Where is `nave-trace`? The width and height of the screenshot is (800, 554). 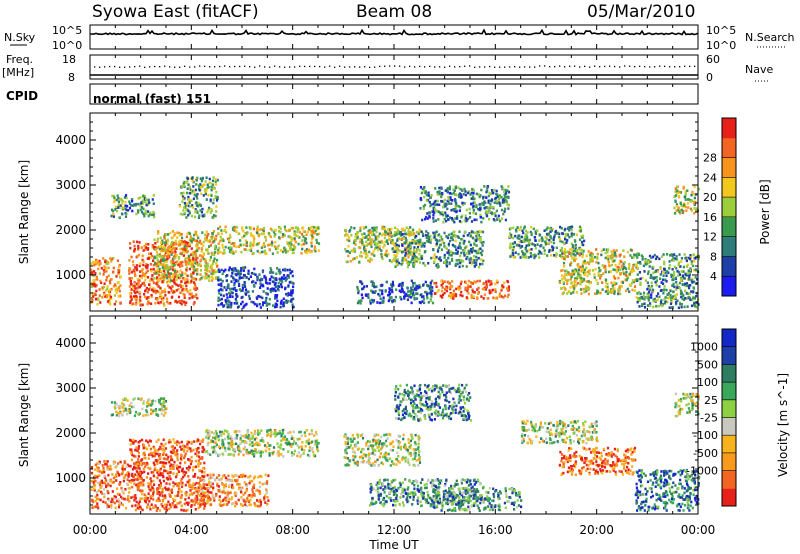
nave-trace is located at coordinates (395, 66).